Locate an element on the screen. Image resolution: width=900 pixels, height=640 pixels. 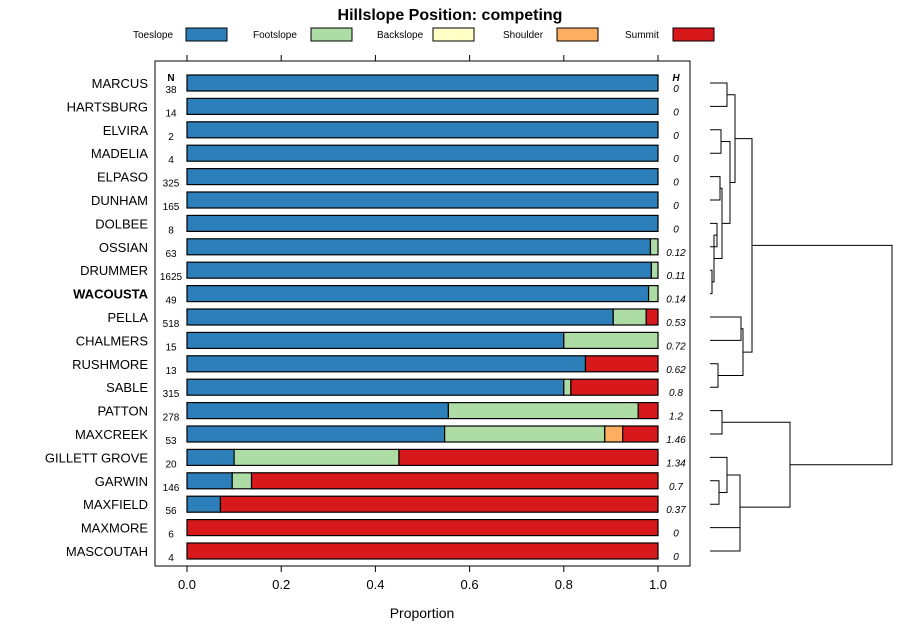
h-value: 0.11 is located at coordinates (676, 276).